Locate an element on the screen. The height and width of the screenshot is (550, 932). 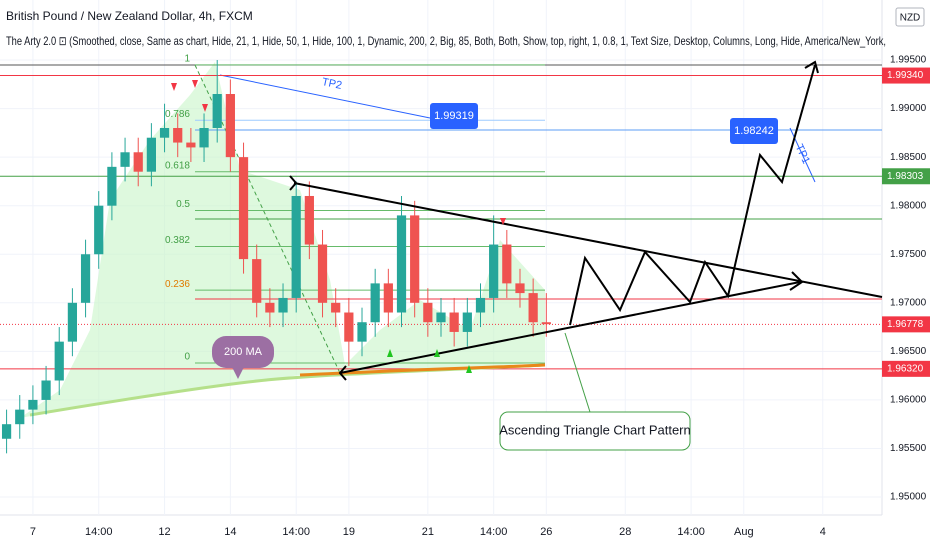
x-tick-label: 26 is located at coordinates (546, 532).